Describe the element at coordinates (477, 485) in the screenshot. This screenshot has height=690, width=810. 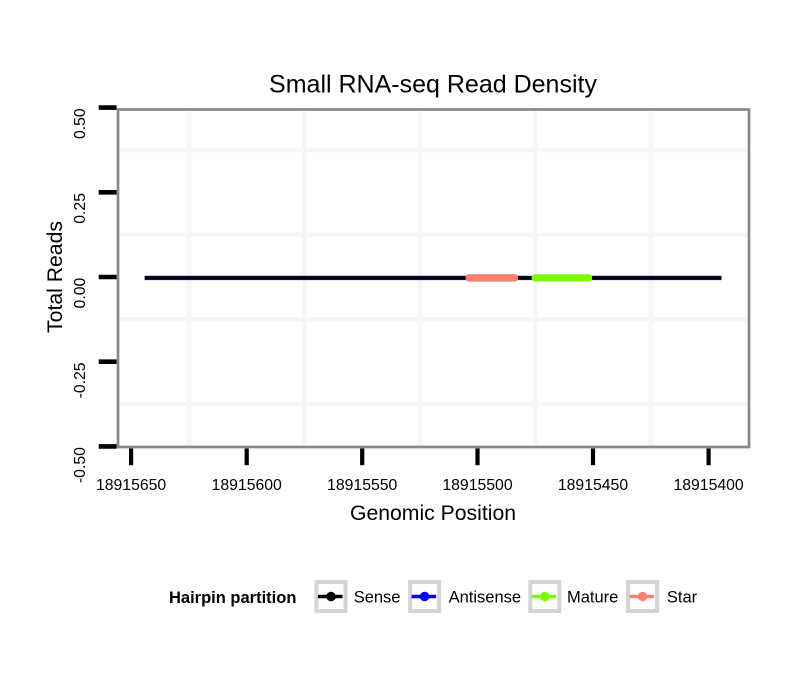
I see `svg-text: 18915500` at that location.